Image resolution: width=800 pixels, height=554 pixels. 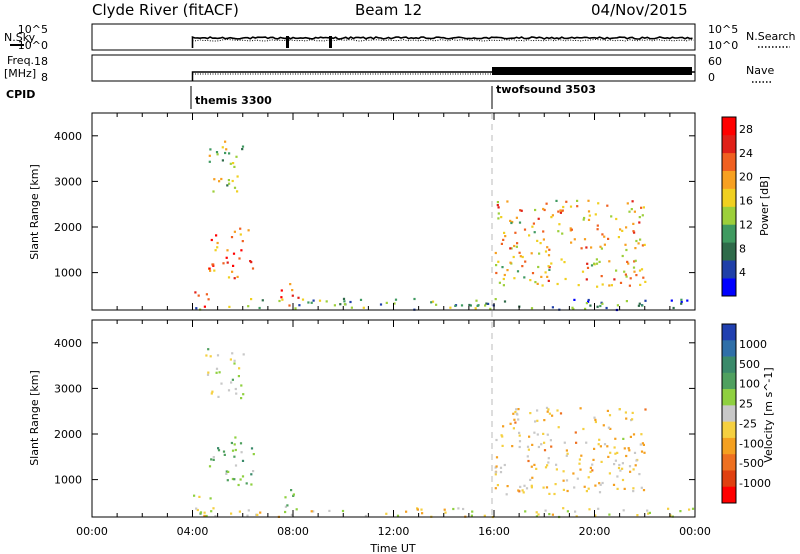 What do you see at coordinates (768, 414) in the screenshot?
I see `velocity-colorbar-label: Velocity [m s^-1]` at bounding box center [768, 414].